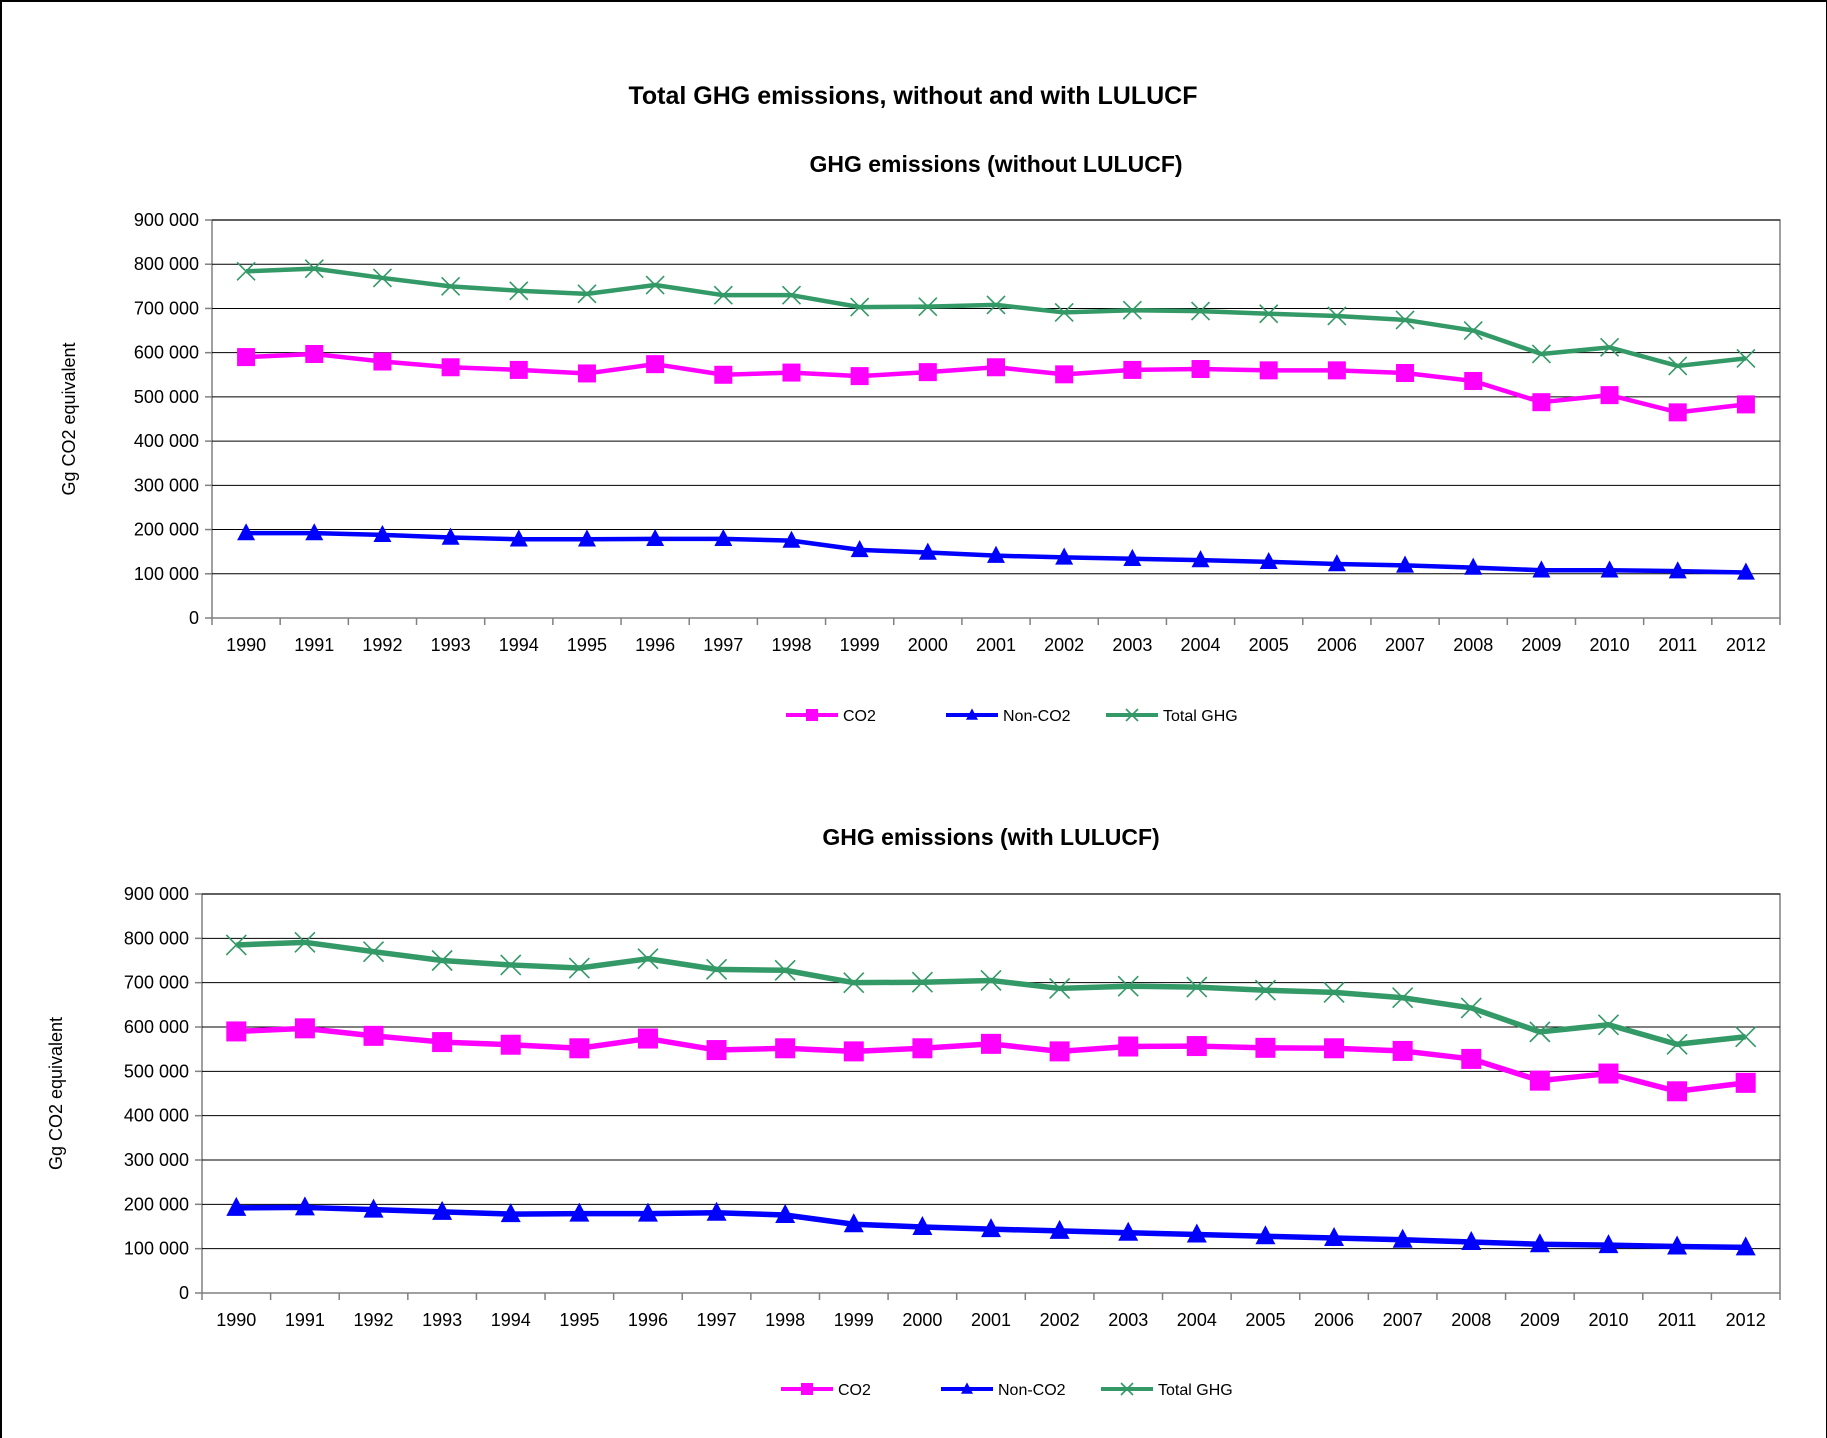 Image resolution: width=1827 pixels, height=1438 pixels. I want to click on y-tick-label: 900 000, so click(166, 220).